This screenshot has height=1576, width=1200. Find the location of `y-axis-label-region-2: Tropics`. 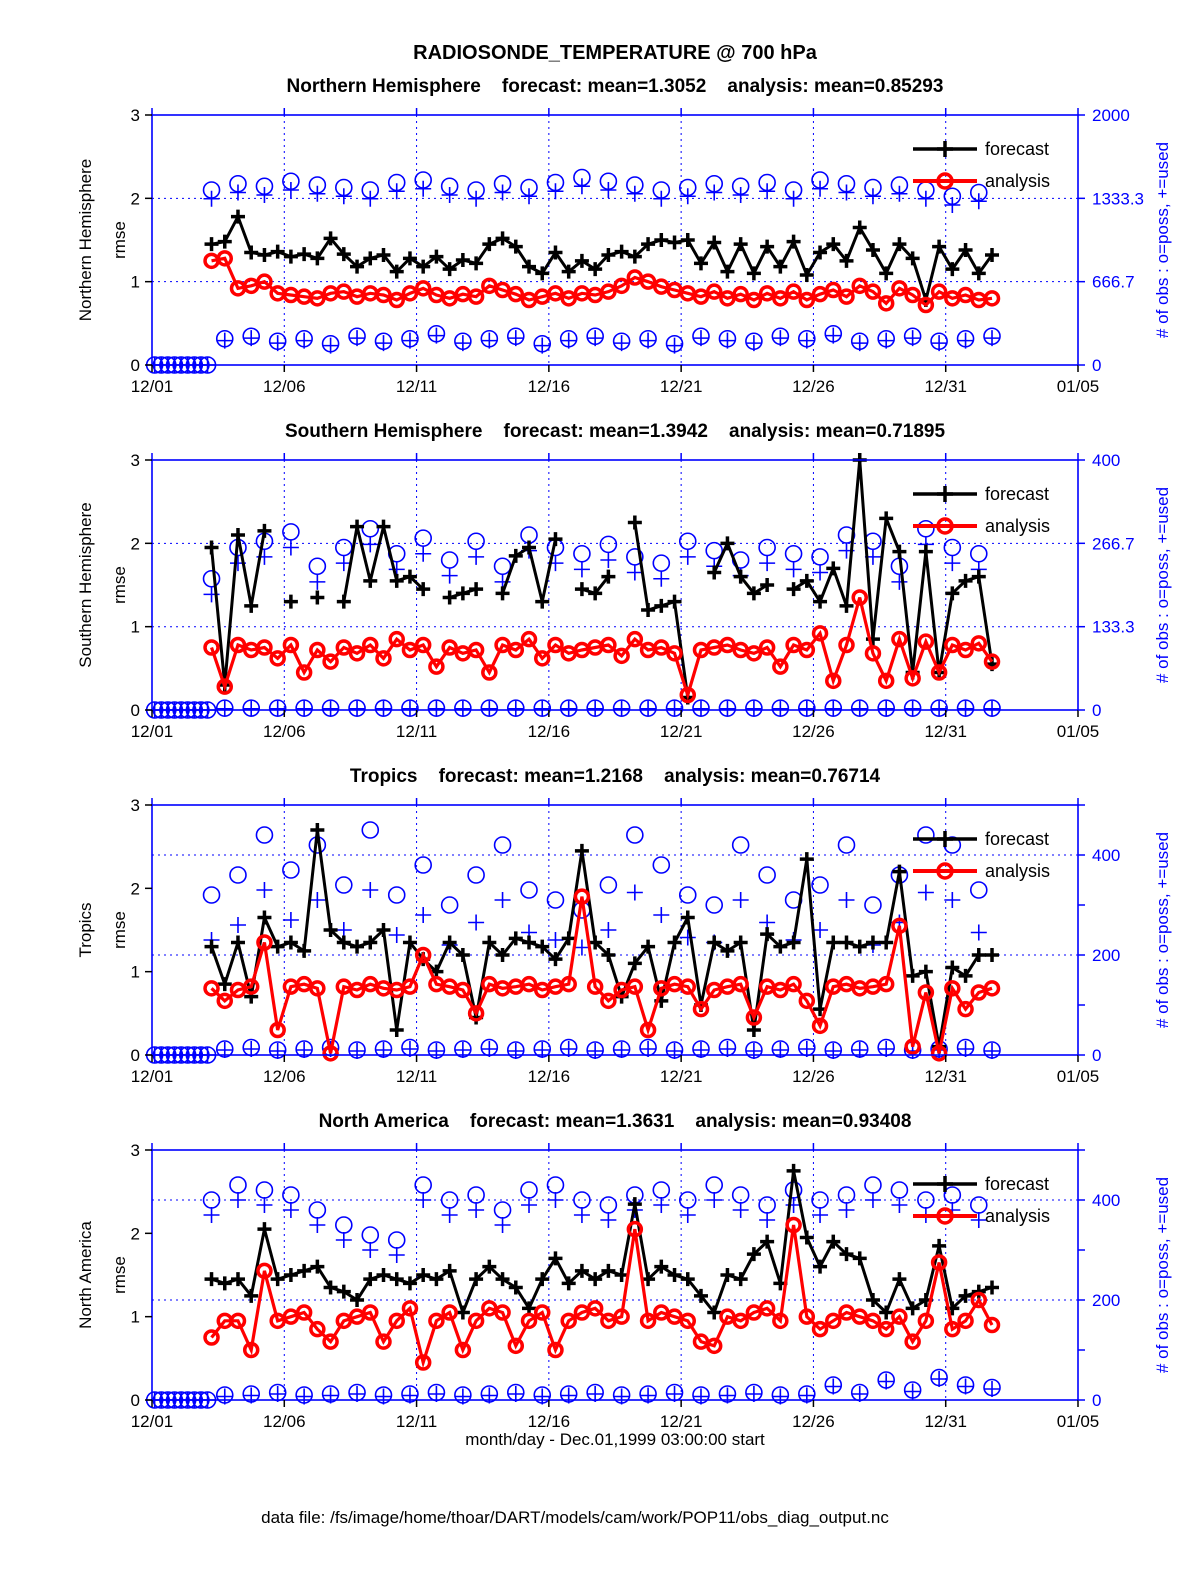

y-axis-label-region-2: Tropics is located at coordinates (85, 930).